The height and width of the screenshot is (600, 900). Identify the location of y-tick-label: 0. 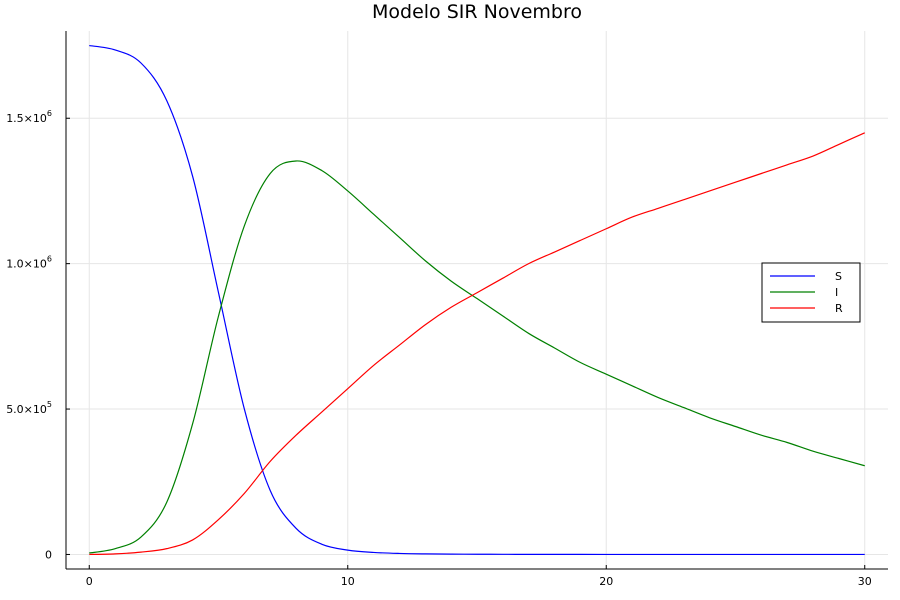
(48, 554).